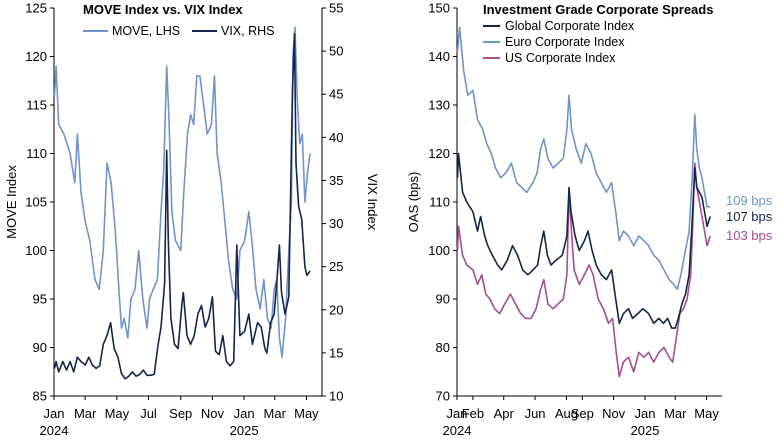 This screenshot has width=780, height=445. I want to click on y-tick-label: 85, so click(40, 396).